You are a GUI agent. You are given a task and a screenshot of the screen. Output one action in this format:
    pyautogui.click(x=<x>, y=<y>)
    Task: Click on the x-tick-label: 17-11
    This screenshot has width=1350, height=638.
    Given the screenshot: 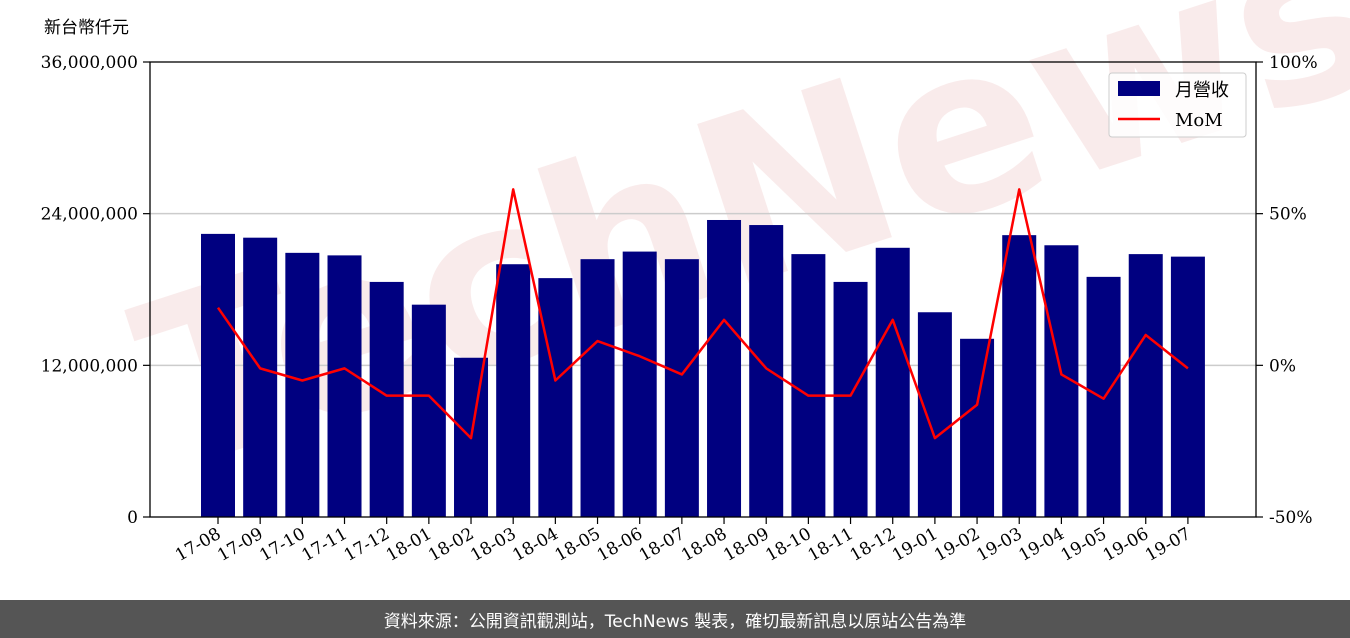 What is the action you would take?
    pyautogui.click(x=325, y=545)
    